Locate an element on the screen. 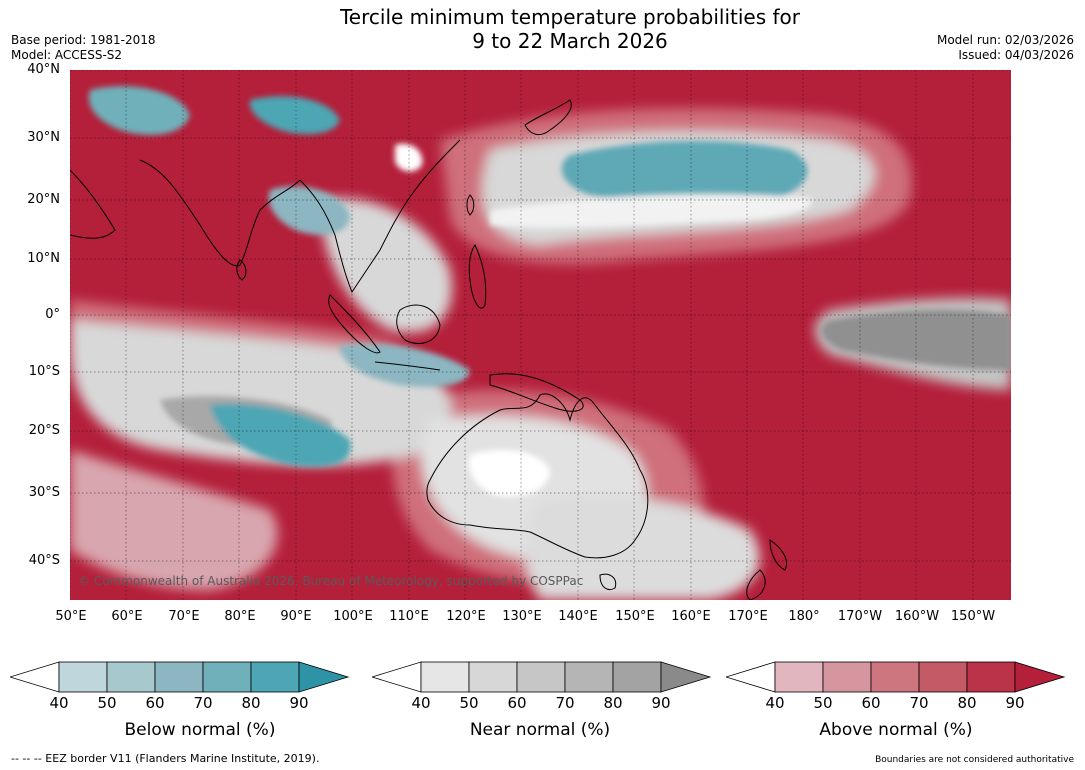 This screenshot has height=770, width=1085. colorbar-near-tick: 40 is located at coordinates (421, 703).